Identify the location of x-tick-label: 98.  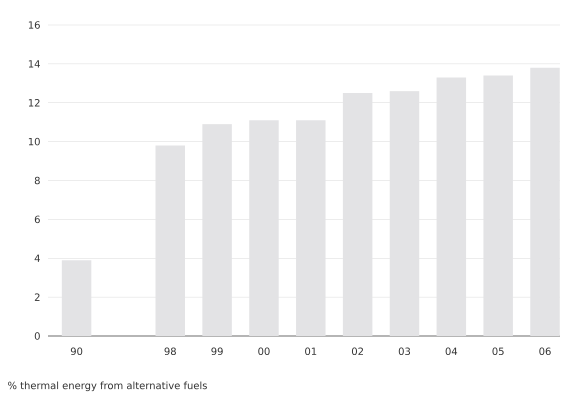
(170, 352).